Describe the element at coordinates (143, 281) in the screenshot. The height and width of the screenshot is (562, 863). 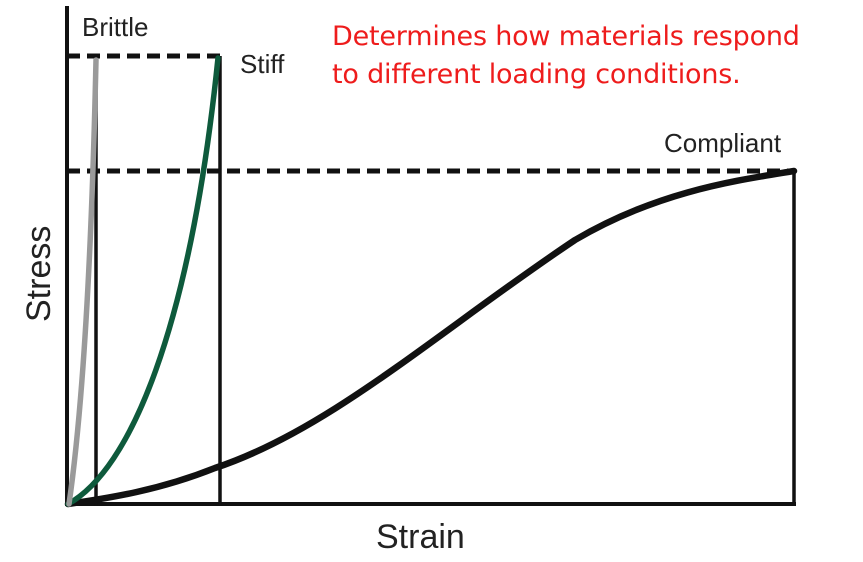
I see `stiff-curve` at that location.